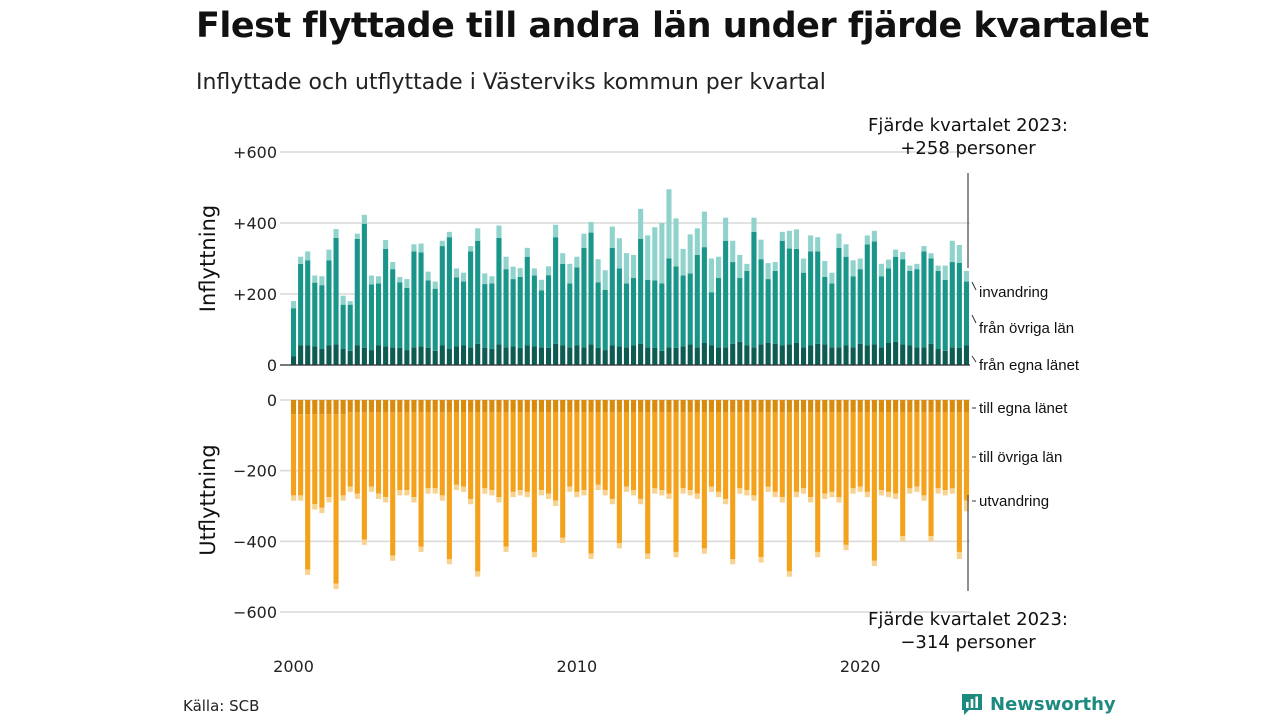 This screenshot has width=1280, height=720. What do you see at coordinates (272, 400) in the screenshot?
I see `y-tick-label: 0` at bounding box center [272, 400].